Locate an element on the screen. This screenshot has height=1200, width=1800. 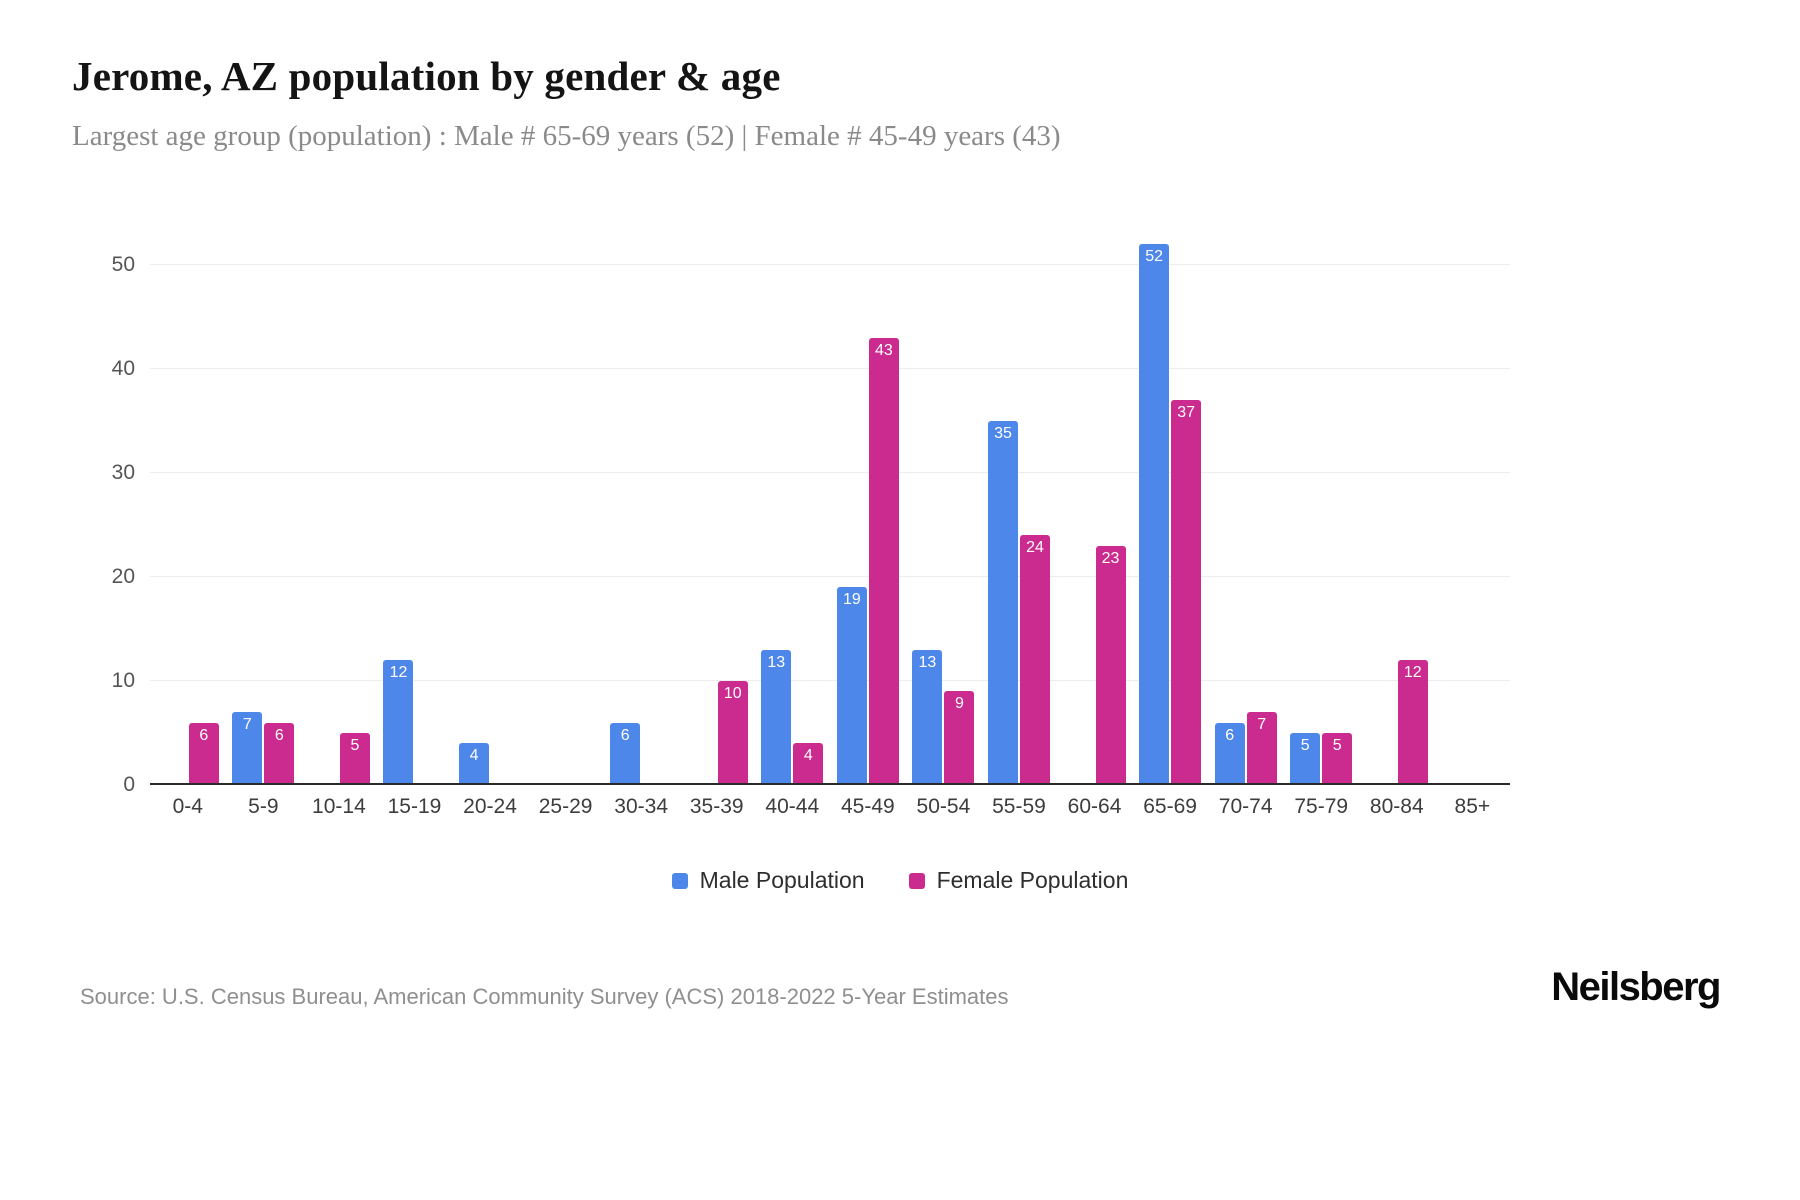
bar-group: 19 43 is located at coordinates (868, 500).